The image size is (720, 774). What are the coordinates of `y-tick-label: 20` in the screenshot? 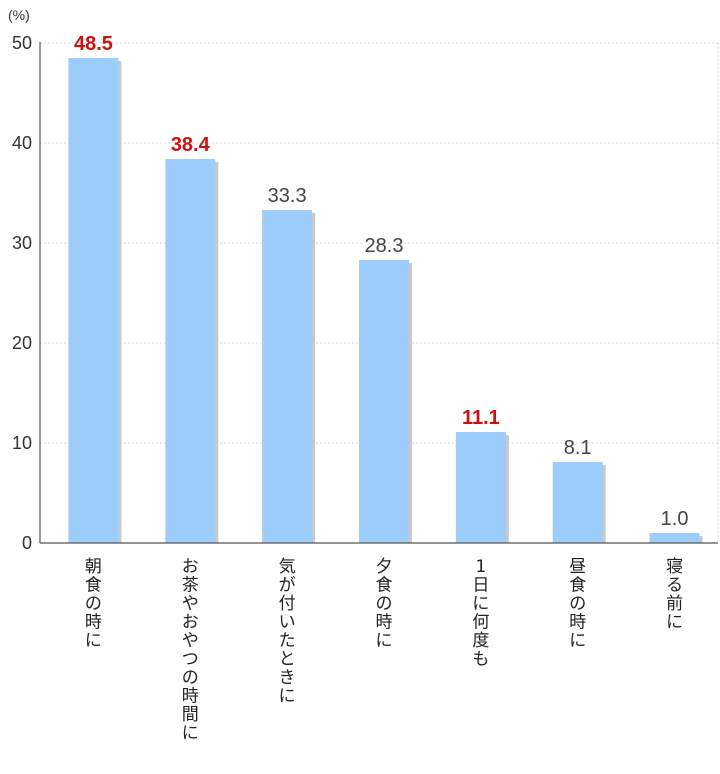 It's located at (22, 343).